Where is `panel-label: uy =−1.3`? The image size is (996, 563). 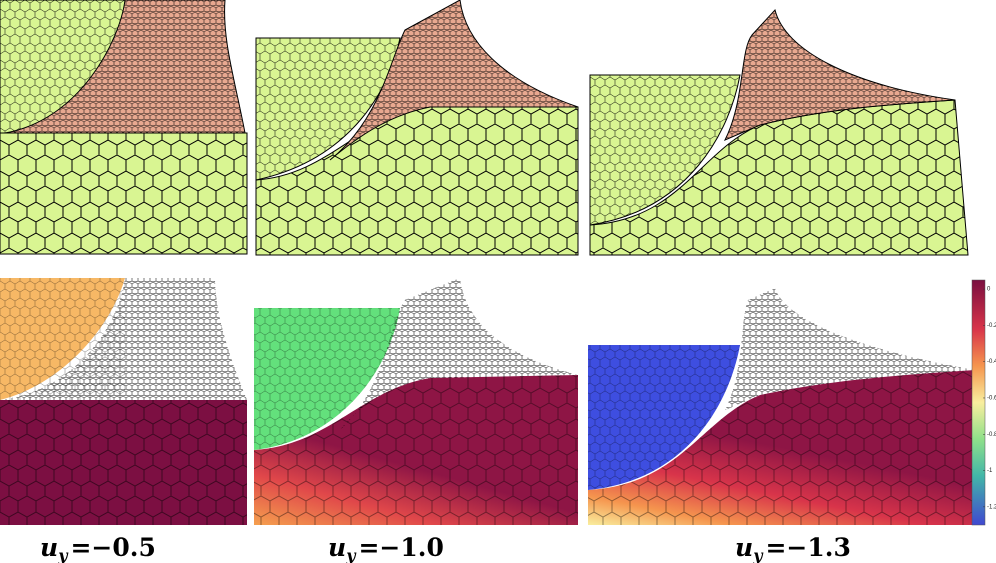
panel-label: uy =−1.3 is located at coordinates (793, 548).